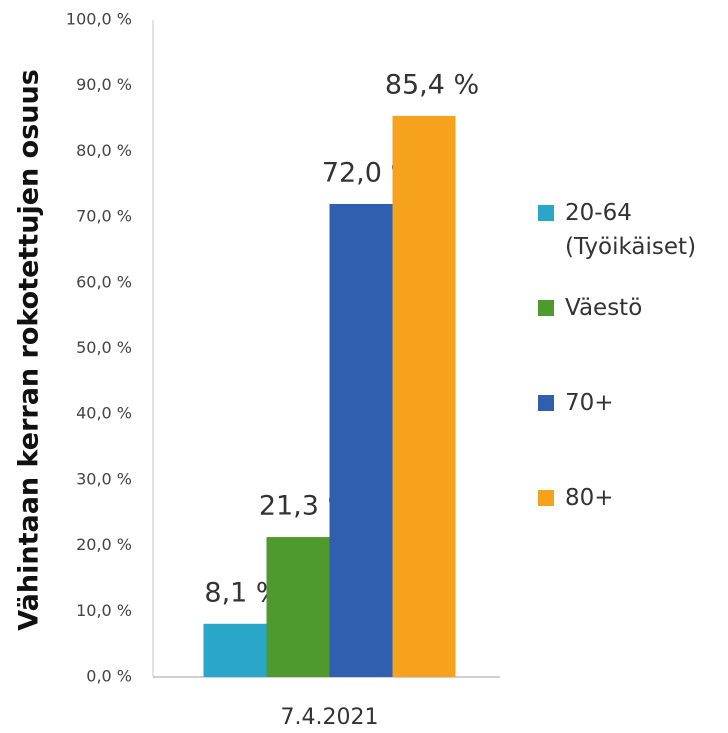 Image resolution: width=728 pixels, height=733 pixels. I want to click on y-tick-label: 70,0 %, so click(104, 216).